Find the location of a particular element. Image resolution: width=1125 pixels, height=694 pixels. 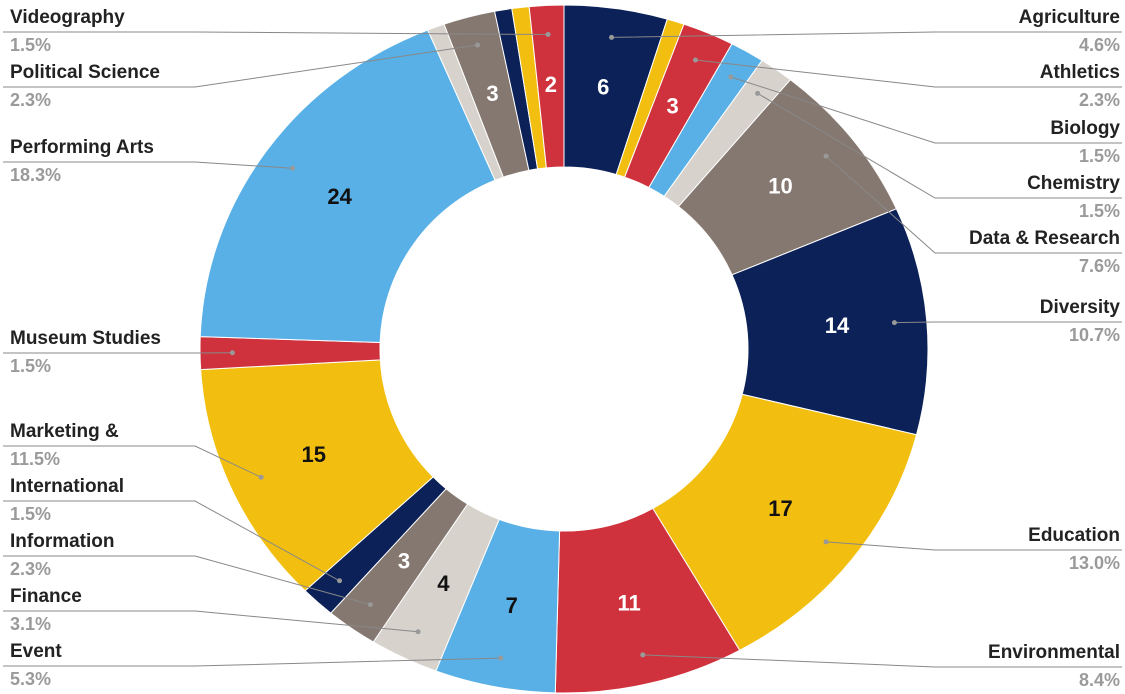

category-label: Information is located at coordinates (62, 541).